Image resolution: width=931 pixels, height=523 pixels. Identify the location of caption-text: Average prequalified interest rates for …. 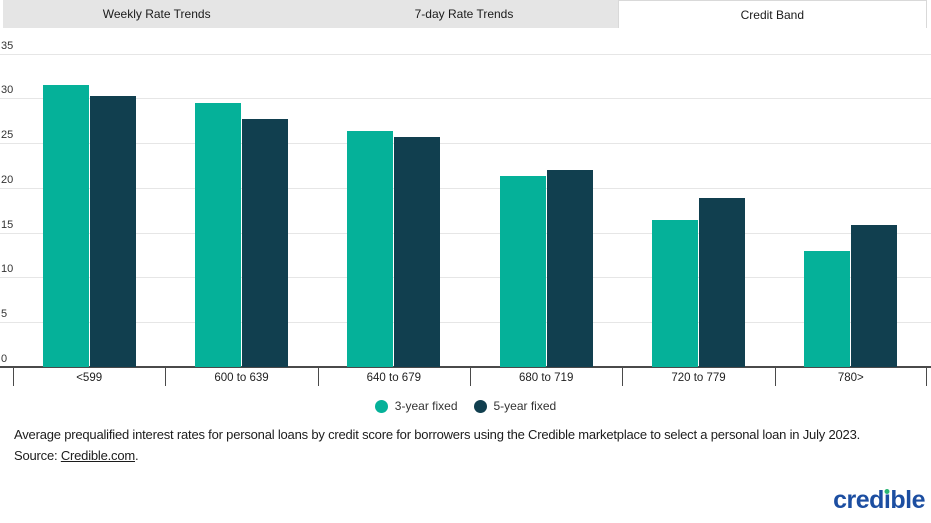
(437, 434).